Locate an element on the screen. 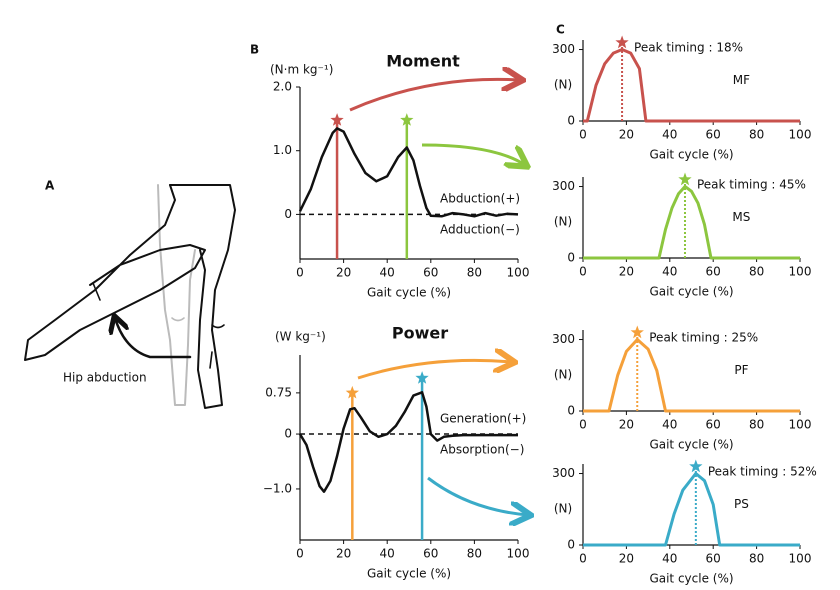  annotation: Peak timing : 52% is located at coordinates (762, 472).